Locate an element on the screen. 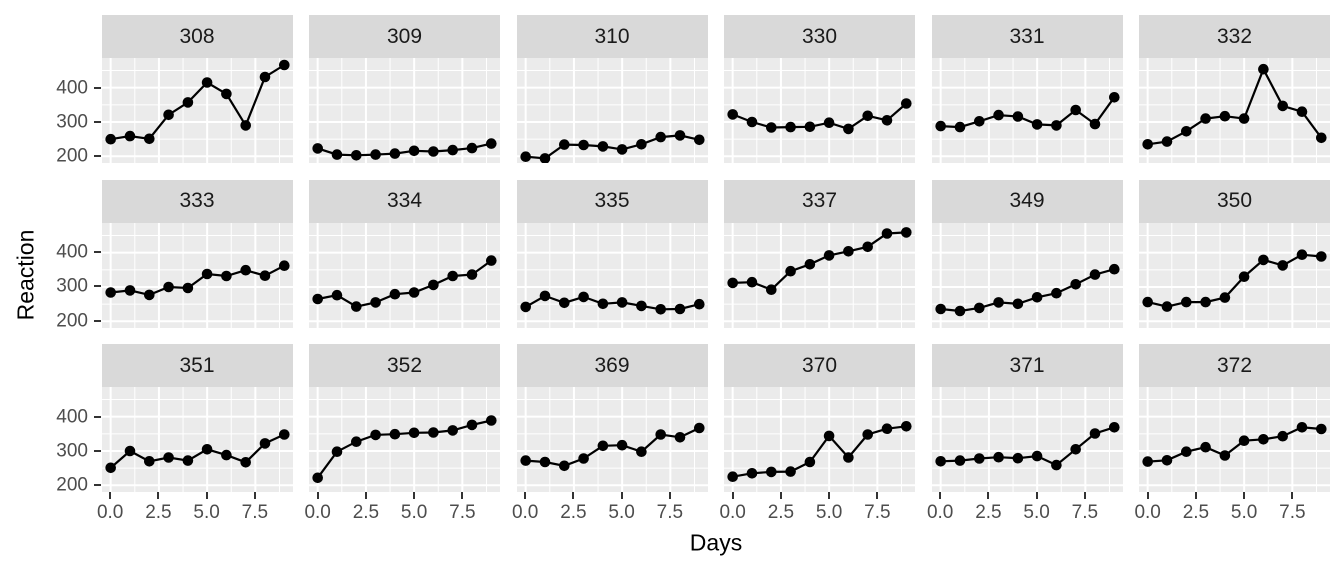 Image resolution: width=1344 pixels, height=576 pixels. facet-strip-351: 351 is located at coordinates (197, 365).